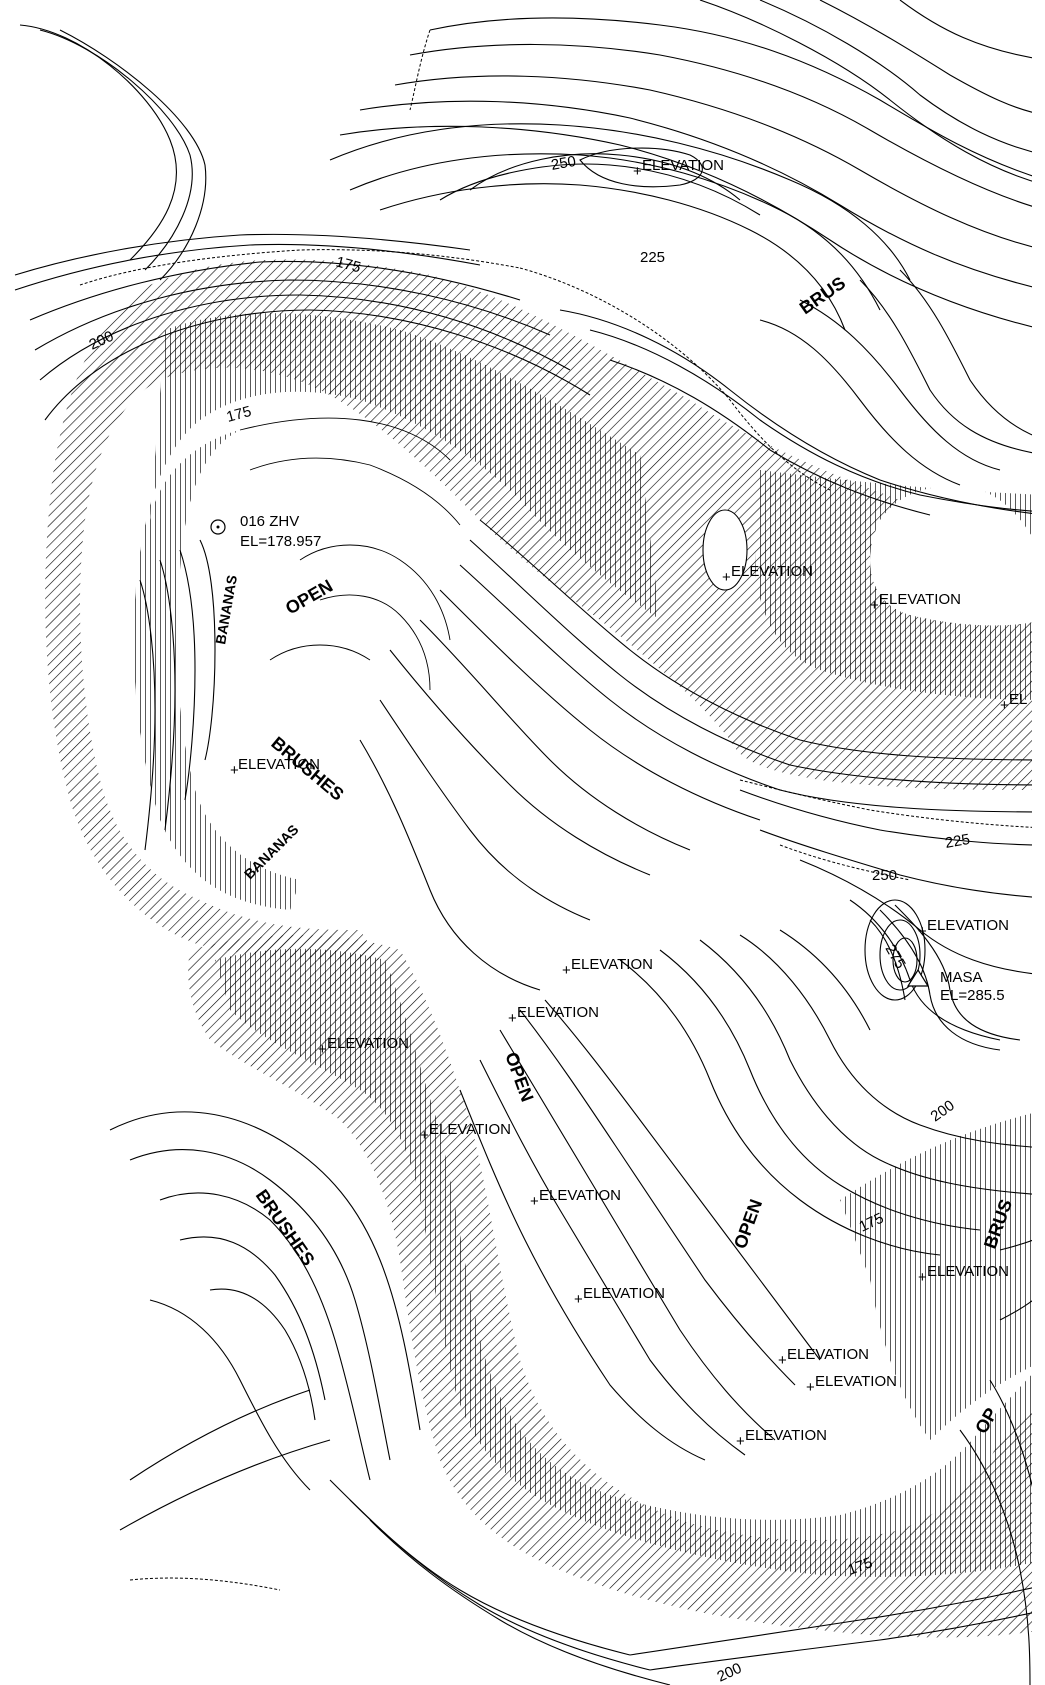 The width and height of the screenshot is (1045, 1685). What do you see at coordinates (265, 531) in the screenshot?
I see `survey-point: 016 ZHV EL=178.957` at bounding box center [265, 531].